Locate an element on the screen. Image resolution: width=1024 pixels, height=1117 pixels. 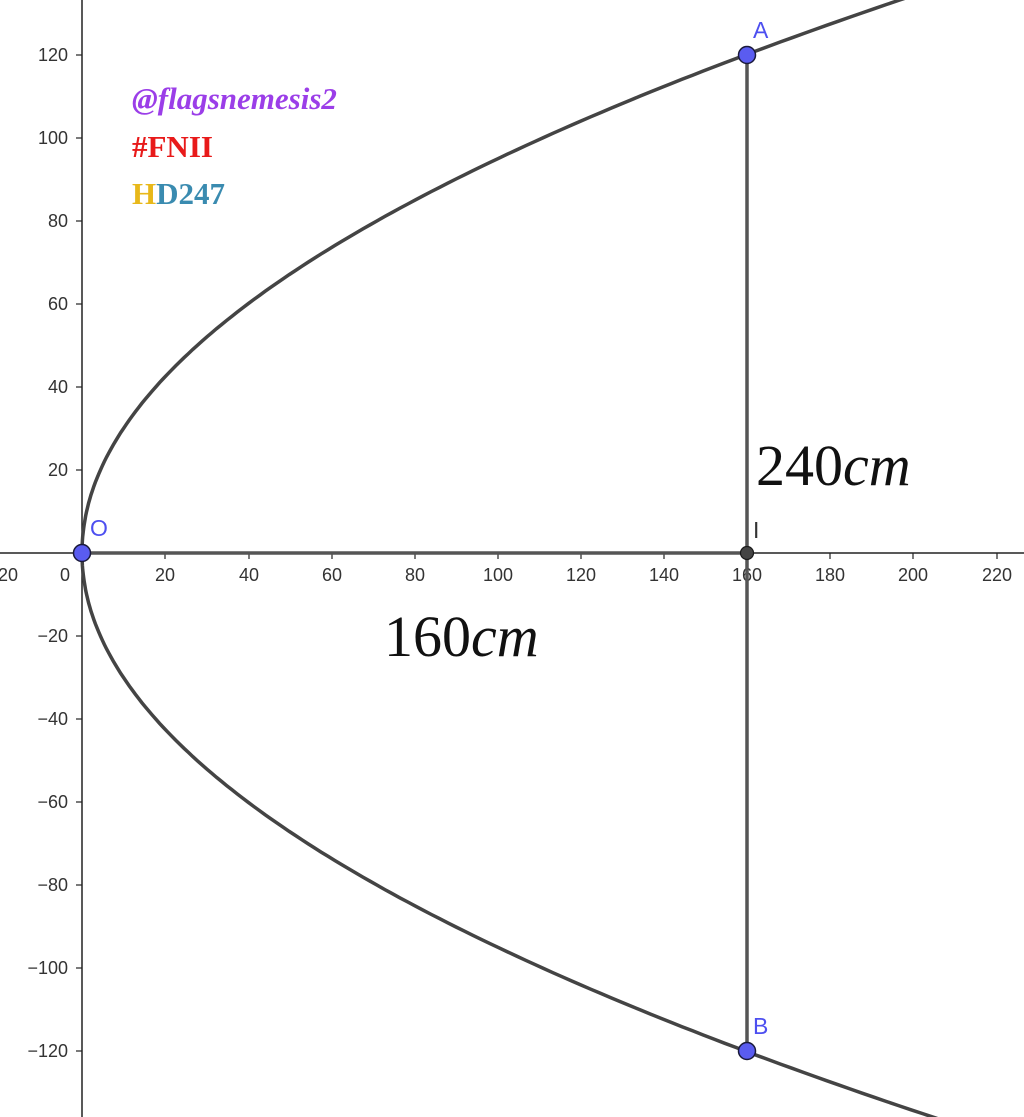
y-tick-label: −20 is located at coordinates (52, 636).